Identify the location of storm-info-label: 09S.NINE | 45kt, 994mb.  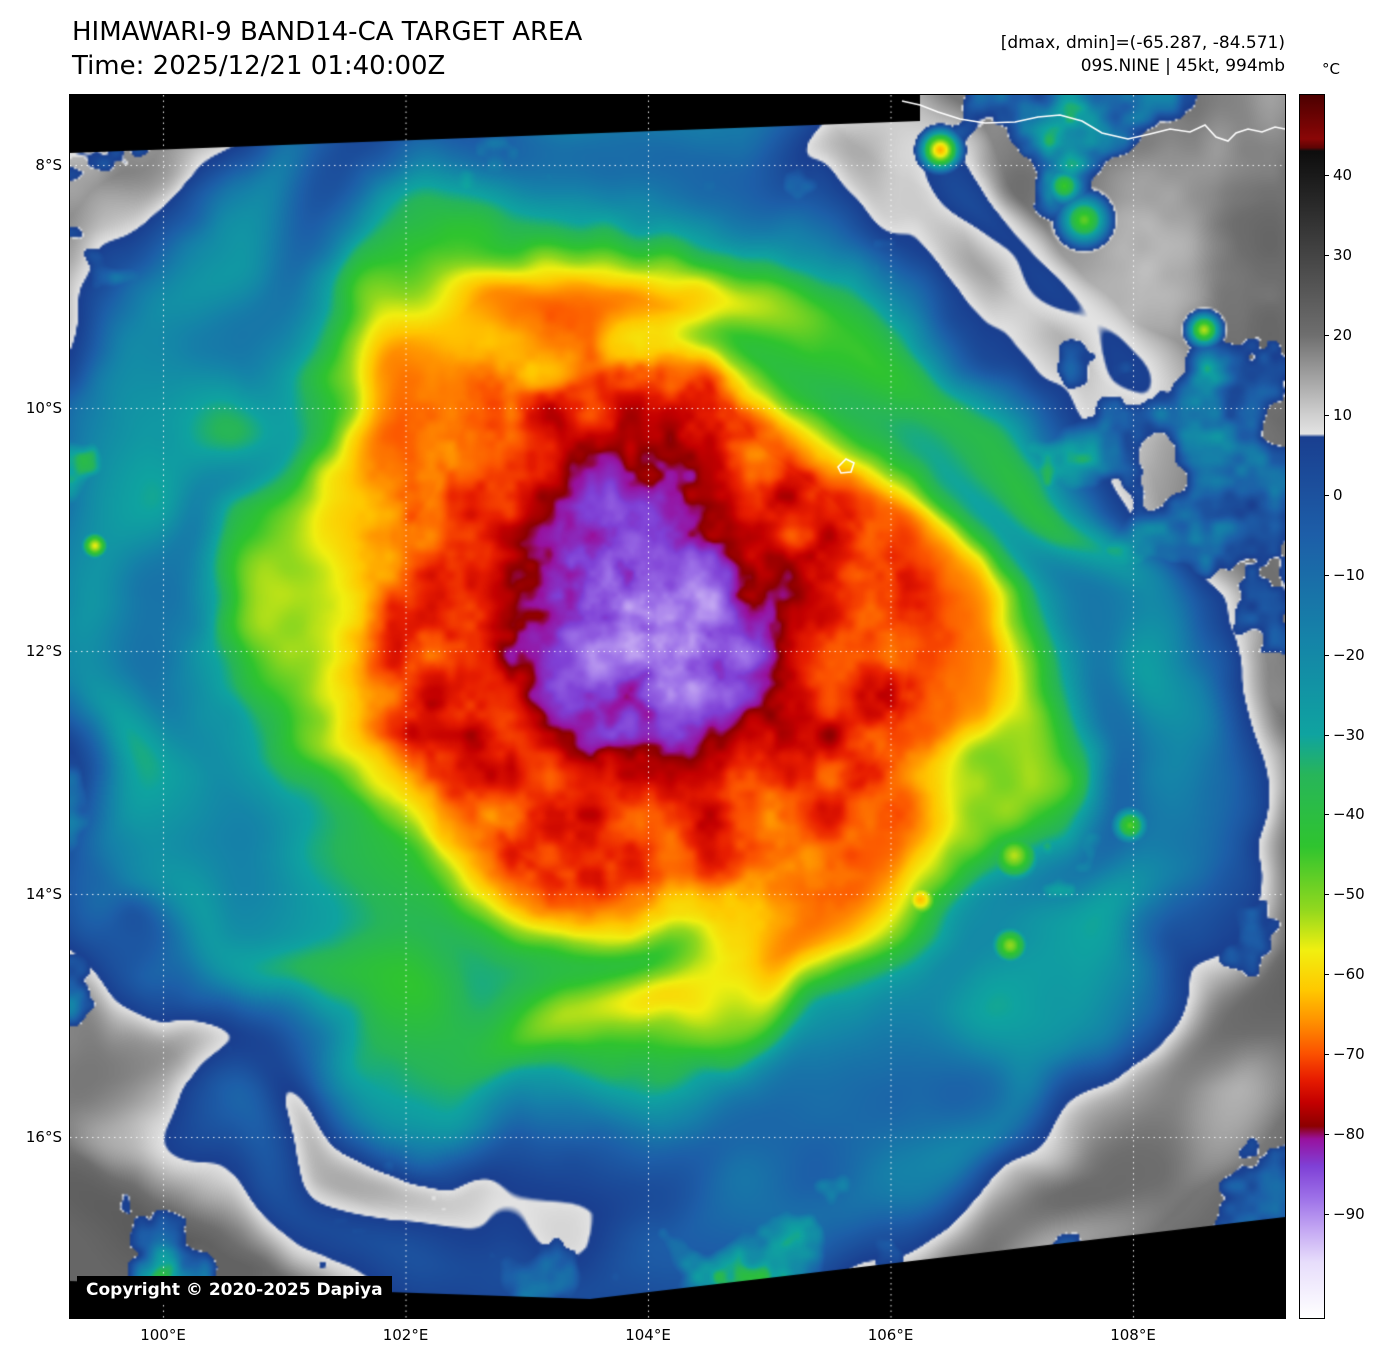
(1182, 66).